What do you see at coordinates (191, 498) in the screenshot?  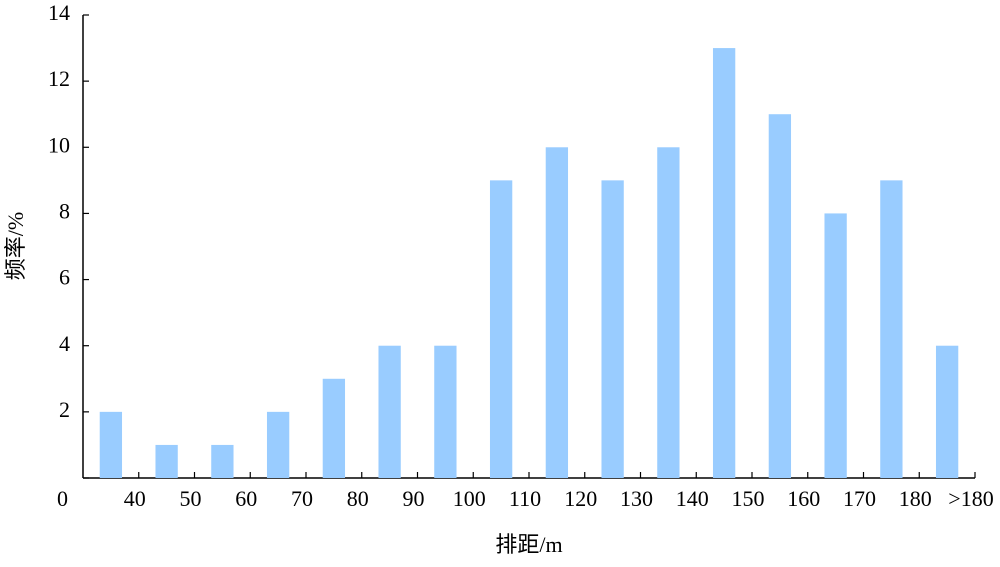 I see `x-tick-label: 50` at bounding box center [191, 498].